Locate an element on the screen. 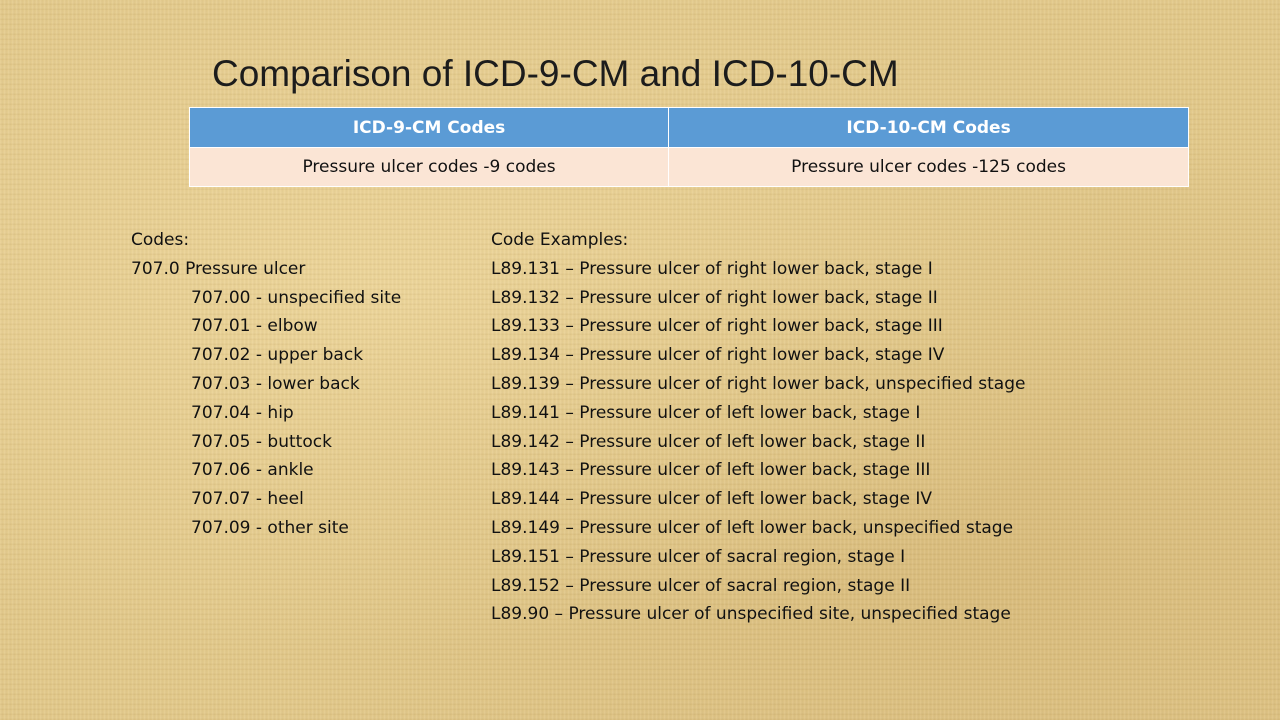  list-item: 707.06 - ankle is located at coordinates (252, 470).